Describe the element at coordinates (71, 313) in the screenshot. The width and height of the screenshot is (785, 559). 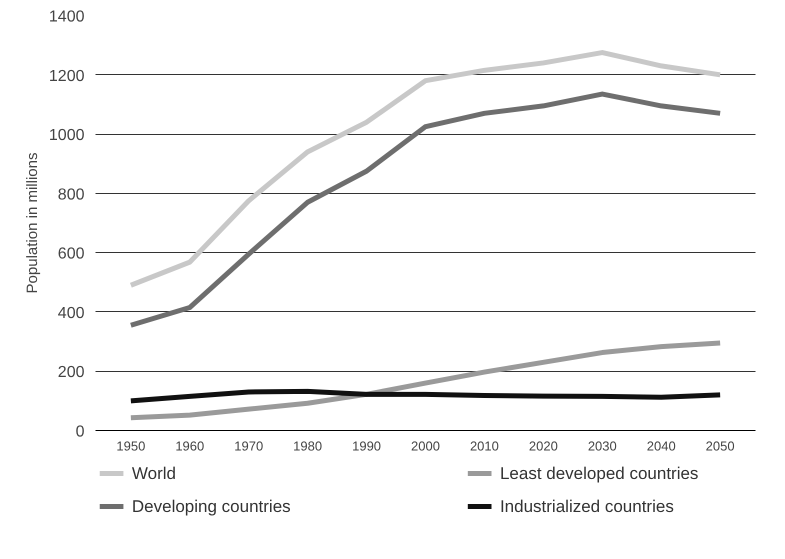
I see `y-tick-label: 400` at that location.